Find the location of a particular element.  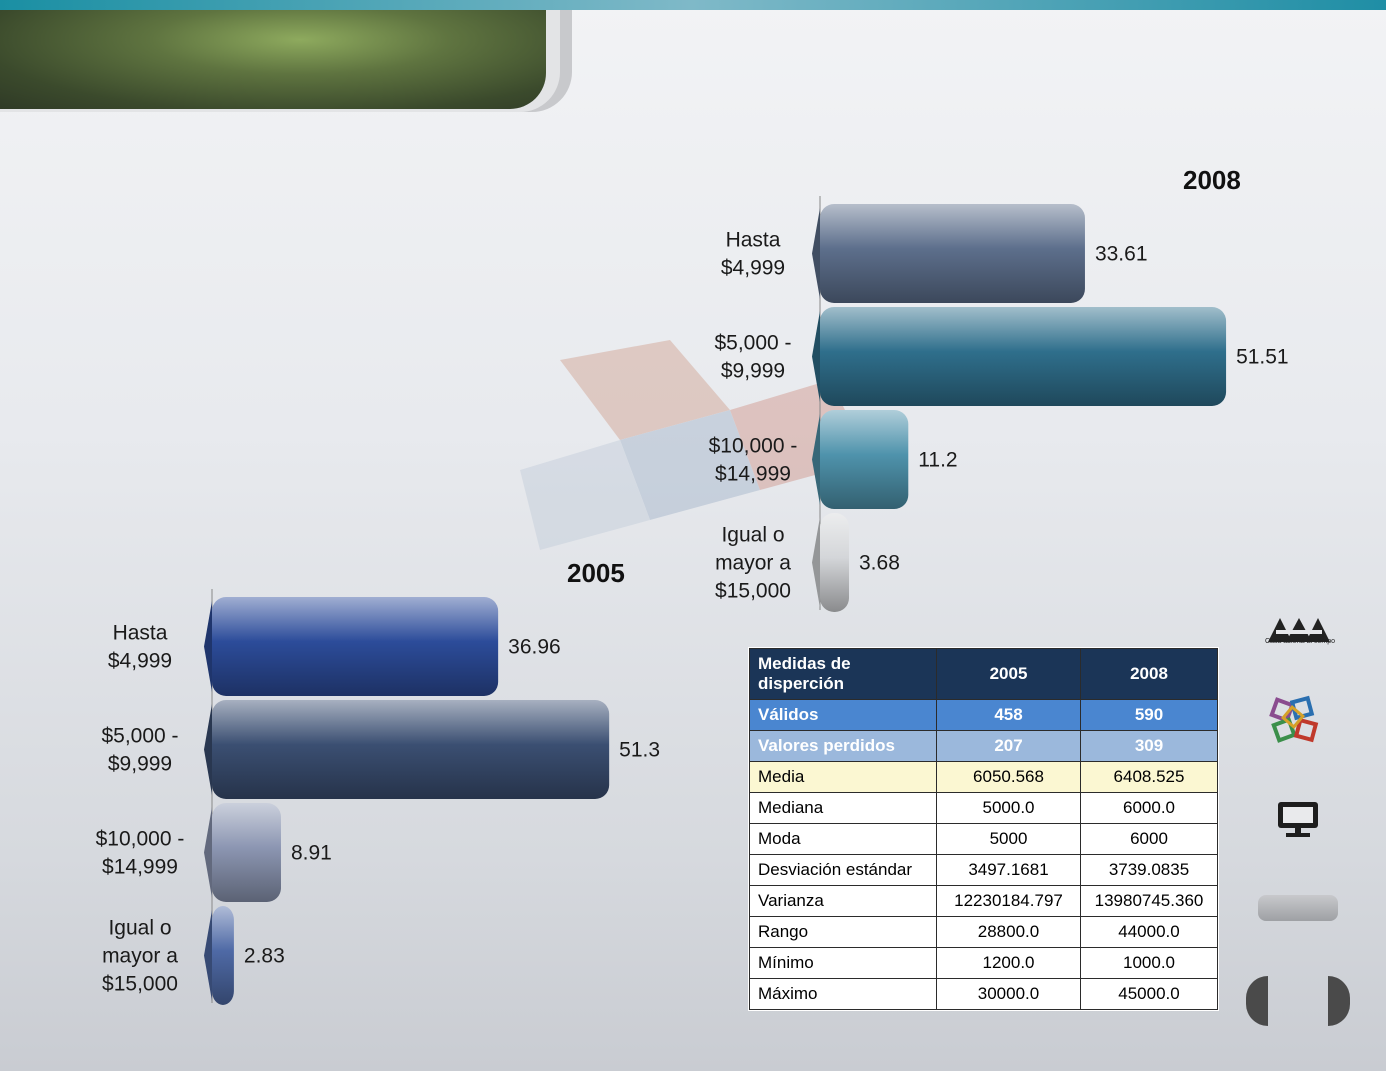

table-header-cell: 2008 is located at coordinates (1149, 674).